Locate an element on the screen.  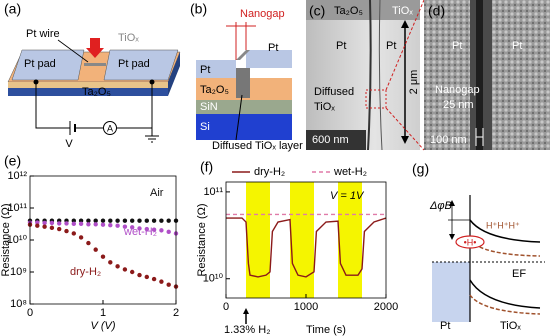
y-tick-label: 10¹⁰ is located at coordinates (213, 279).